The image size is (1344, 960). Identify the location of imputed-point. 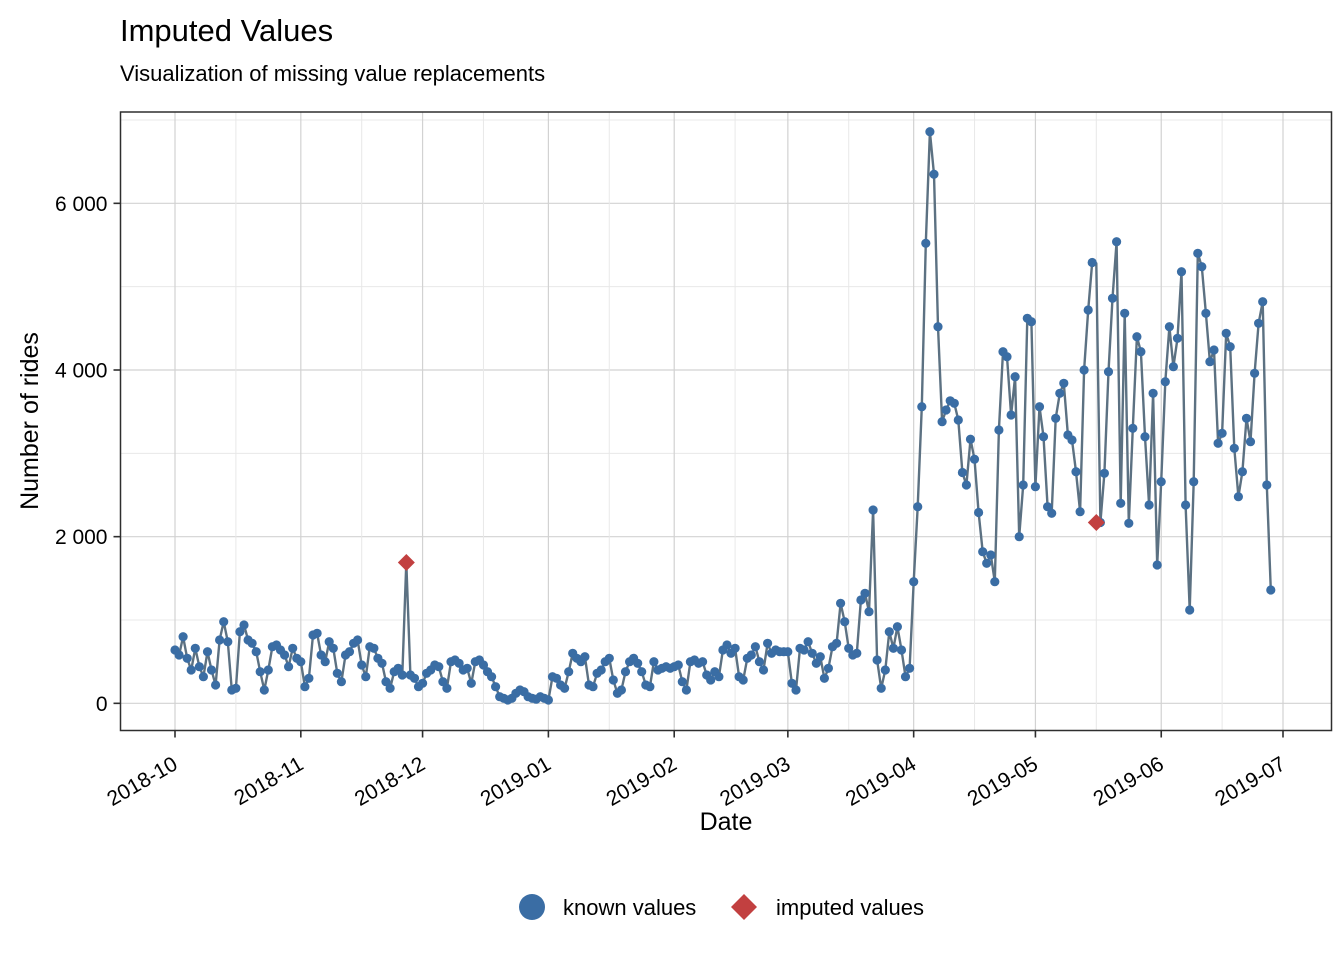
(1096, 522).